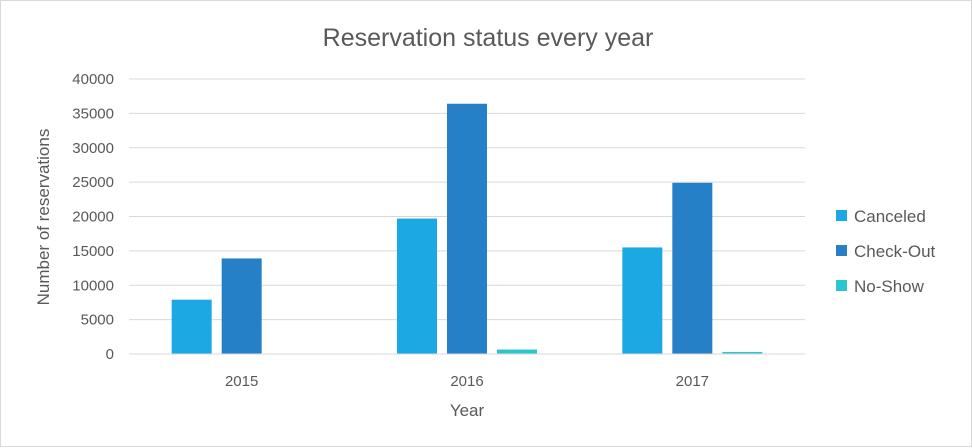 Image resolution: width=972 pixels, height=448 pixels. What do you see at coordinates (43, 217) in the screenshot?
I see `y-axis-title: Number of reservations` at bounding box center [43, 217].